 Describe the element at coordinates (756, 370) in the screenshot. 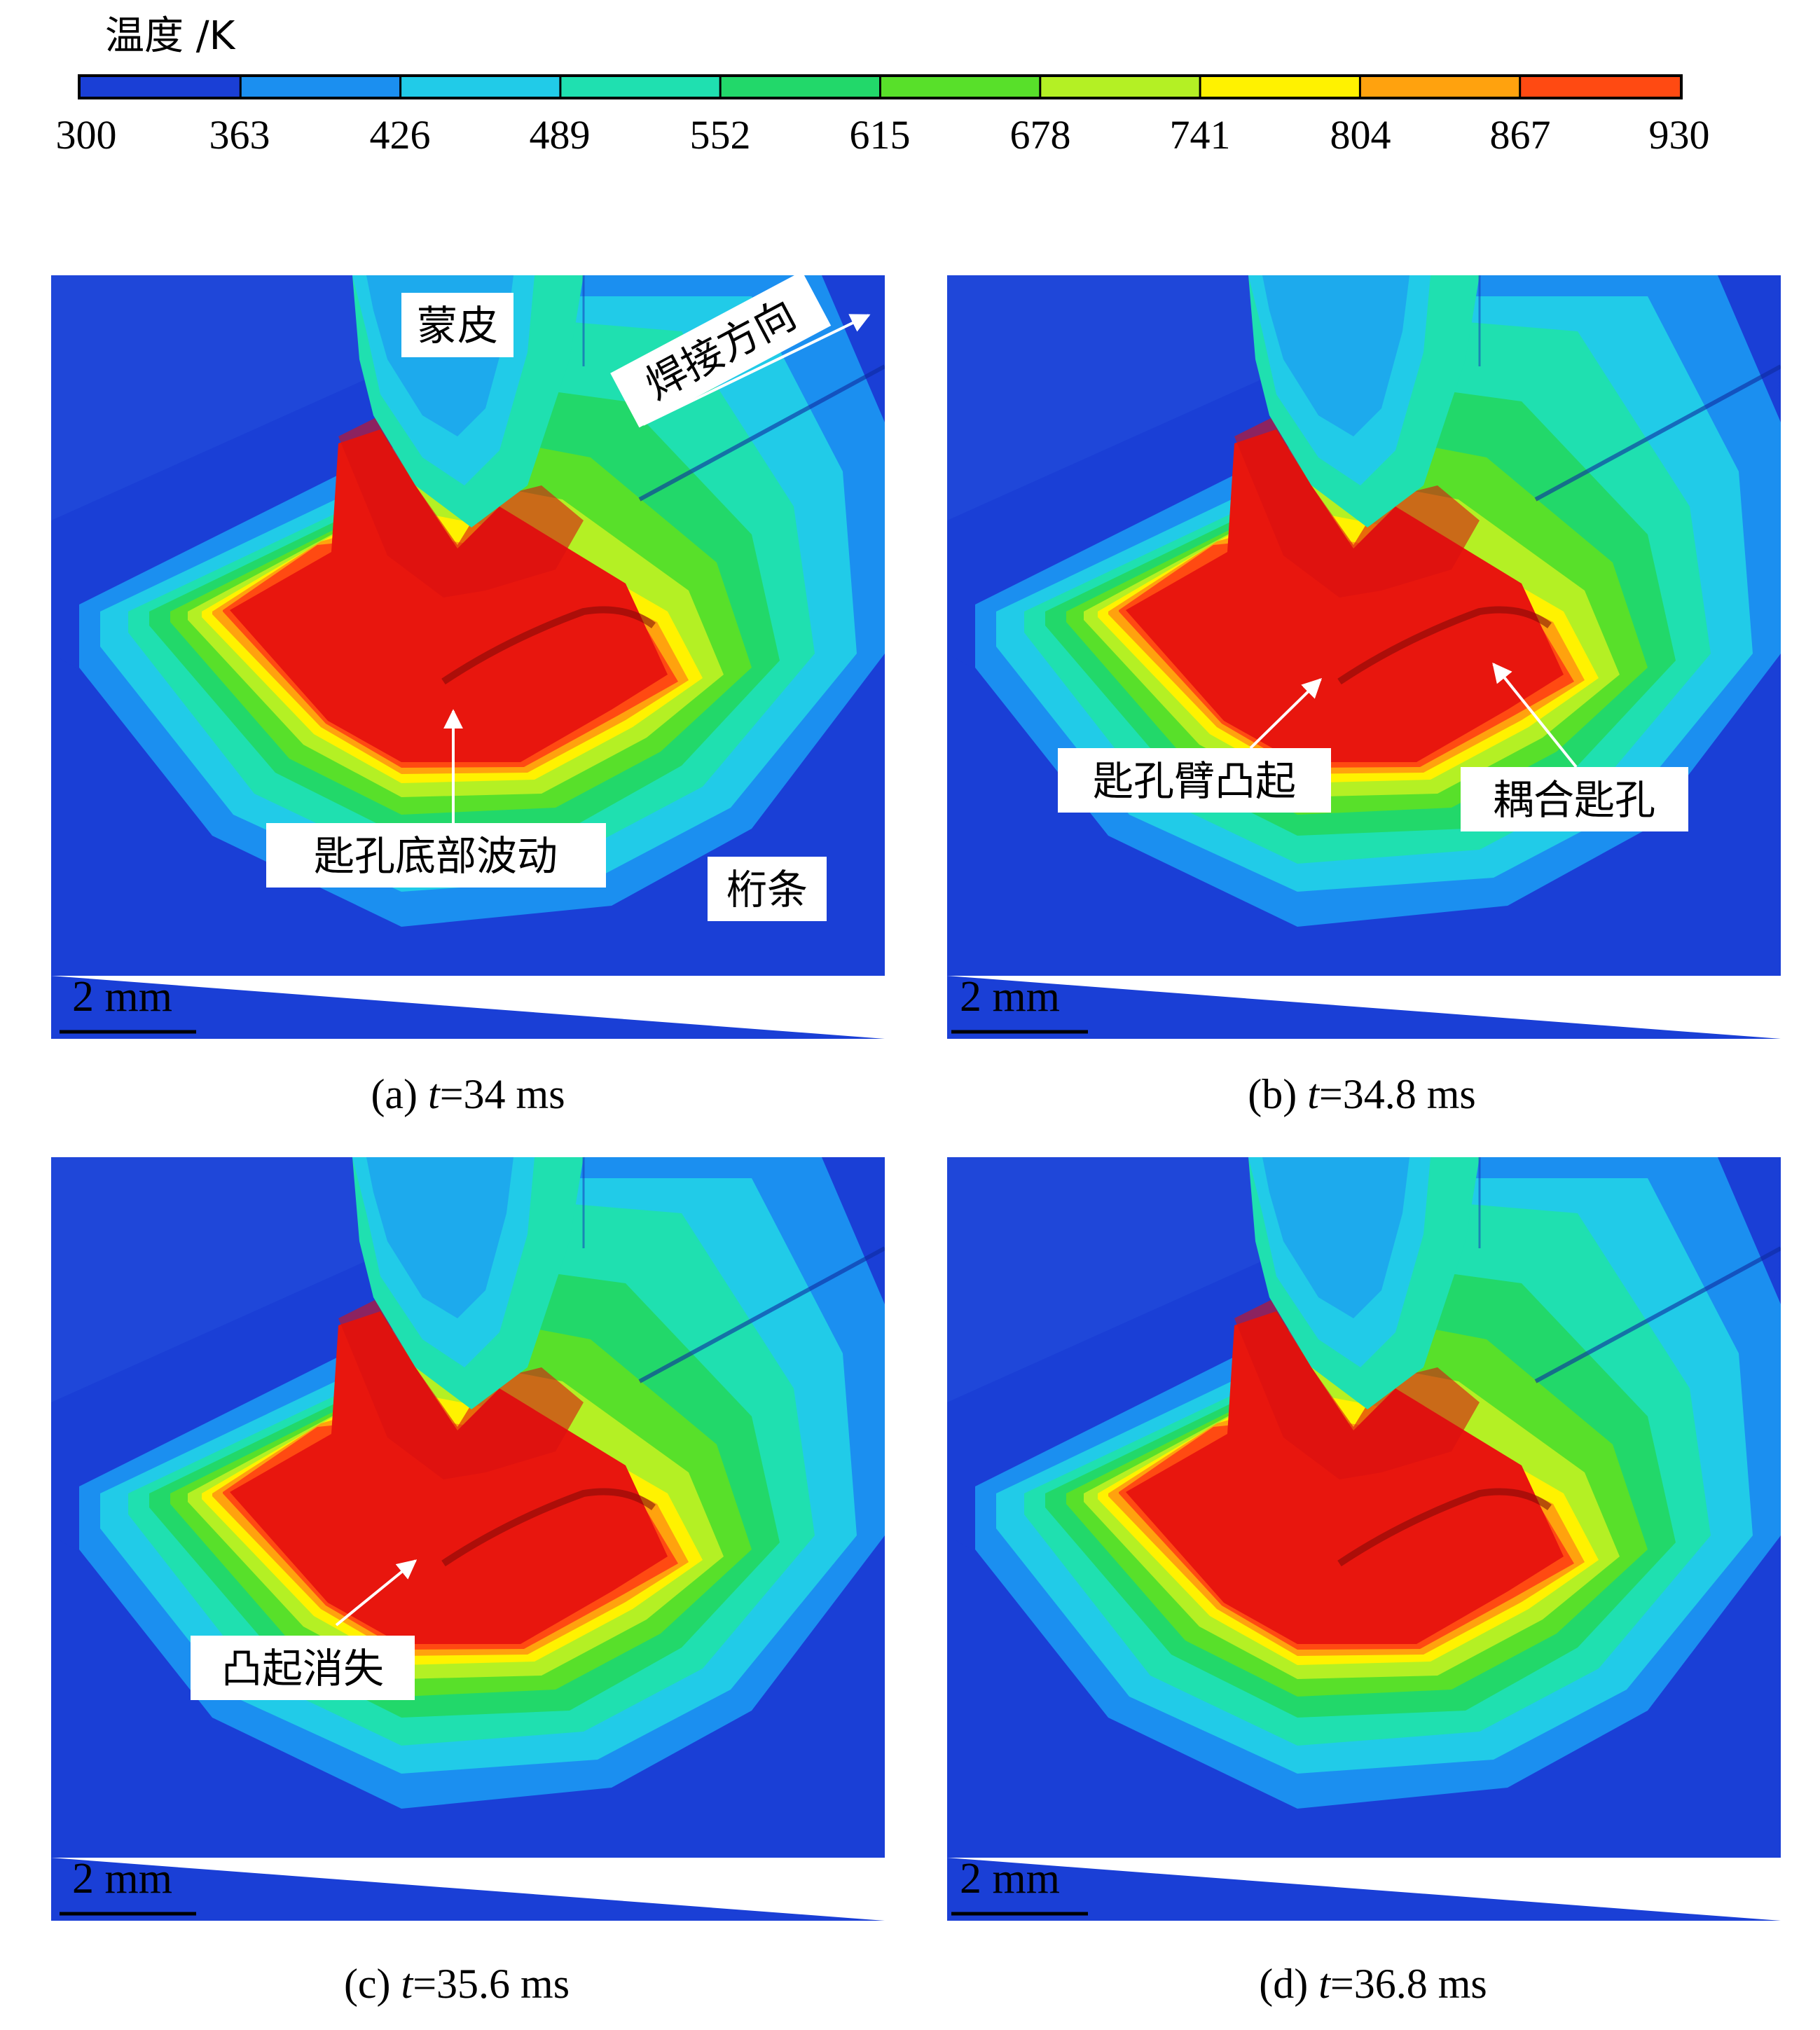

I see `welding-direction-arrow` at that location.